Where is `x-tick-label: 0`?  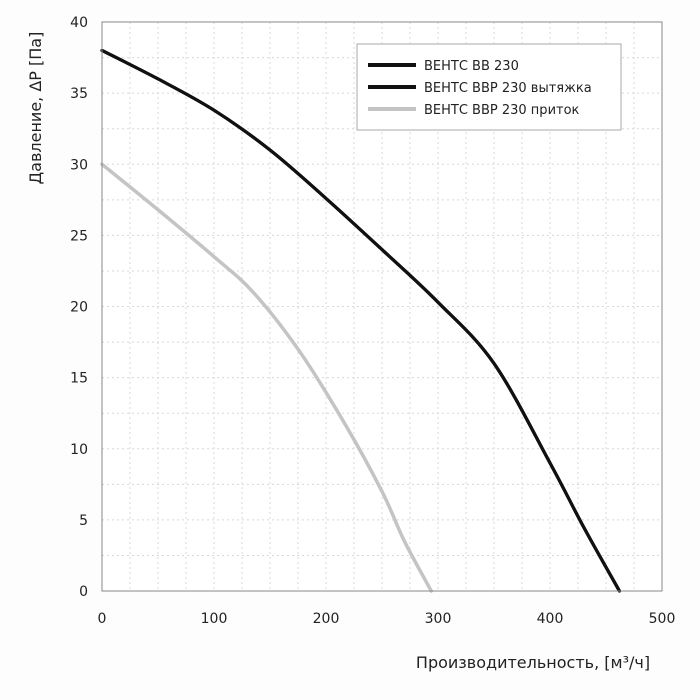 x-tick-label: 0 is located at coordinates (102, 619).